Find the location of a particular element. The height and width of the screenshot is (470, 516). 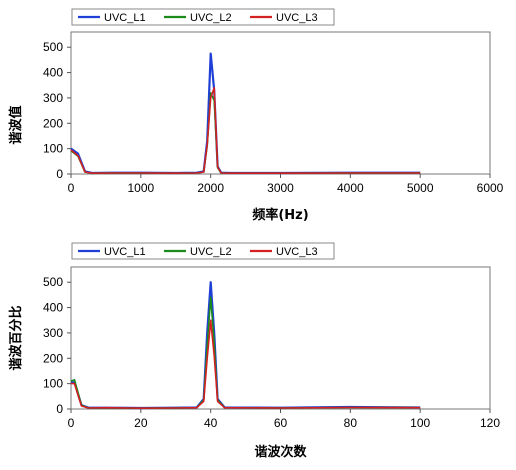

x-tick-label: 100 is located at coordinates (420, 423).